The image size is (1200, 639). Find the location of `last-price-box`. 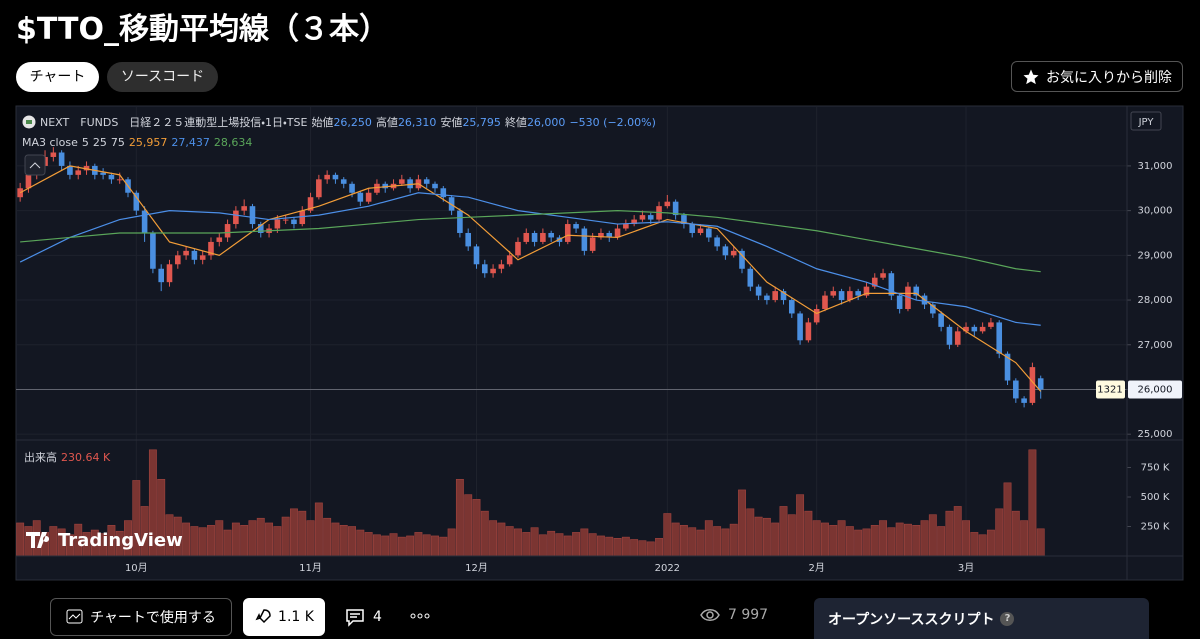

last-price-box is located at coordinates (1155, 389).